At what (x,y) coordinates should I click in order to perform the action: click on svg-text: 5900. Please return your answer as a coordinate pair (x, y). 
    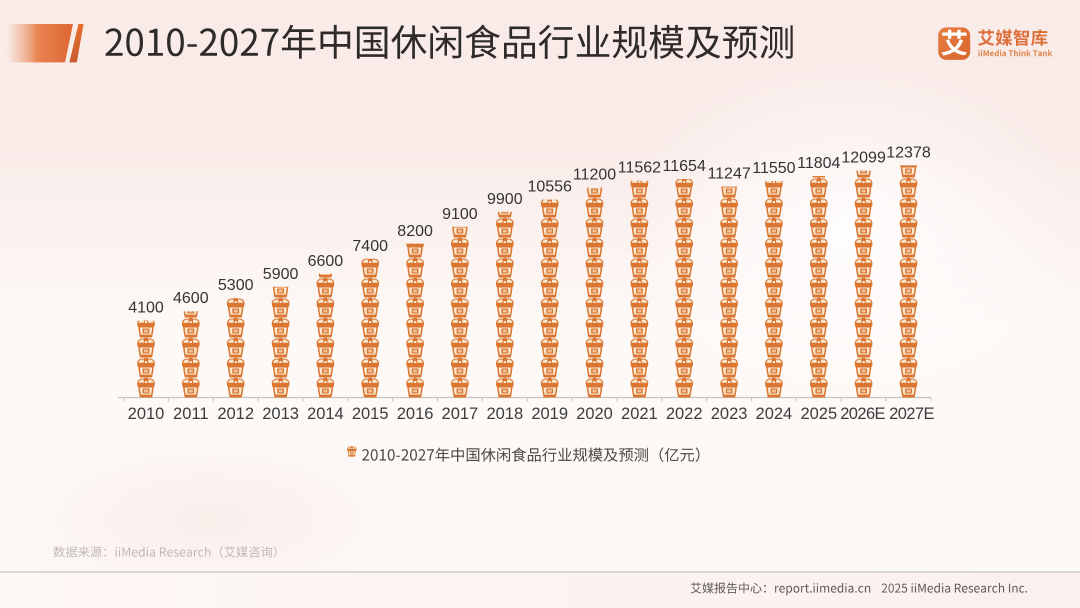
    Looking at the image, I should click on (281, 274).